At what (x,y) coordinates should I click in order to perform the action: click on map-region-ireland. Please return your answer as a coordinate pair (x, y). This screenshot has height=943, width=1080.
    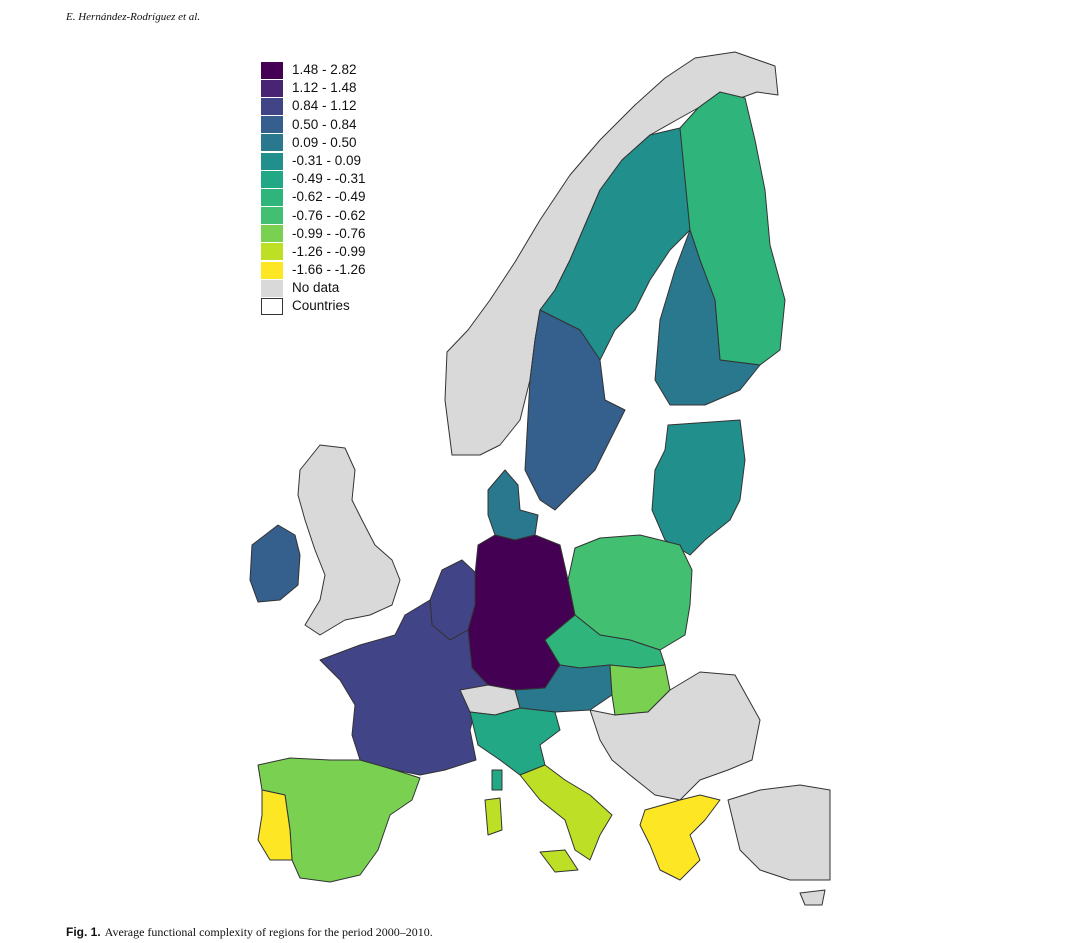
    Looking at the image, I should click on (275, 563).